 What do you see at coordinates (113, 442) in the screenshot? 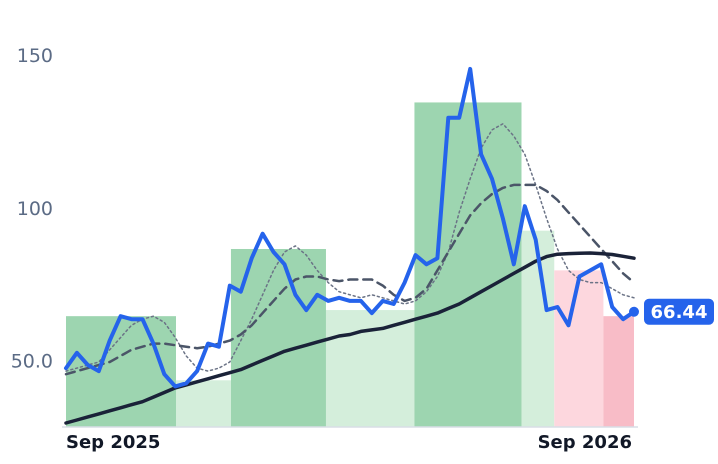
I see `x-tick-label: Sep 2025` at bounding box center [113, 442].